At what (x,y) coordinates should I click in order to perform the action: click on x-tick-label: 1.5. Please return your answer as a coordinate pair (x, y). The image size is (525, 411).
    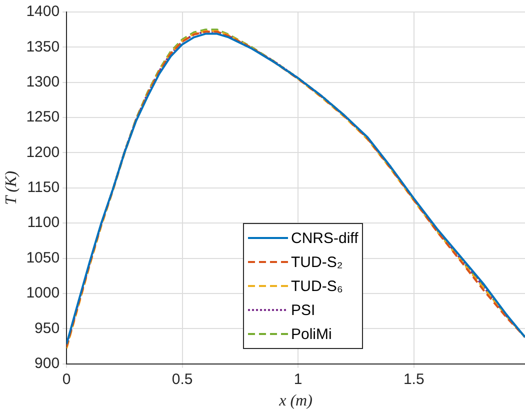
    Looking at the image, I should click on (413, 379).